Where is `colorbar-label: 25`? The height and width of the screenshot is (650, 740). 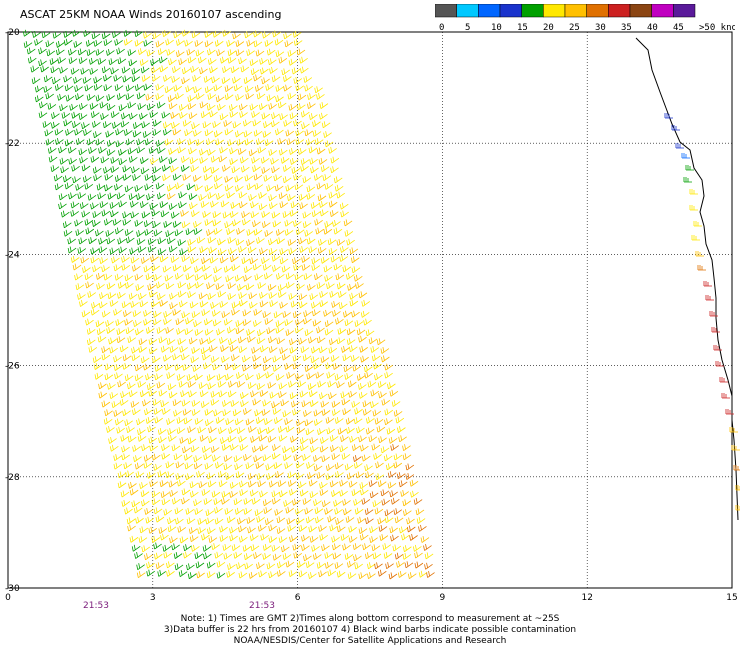 colorbar-label: 25 is located at coordinates (574, 28).